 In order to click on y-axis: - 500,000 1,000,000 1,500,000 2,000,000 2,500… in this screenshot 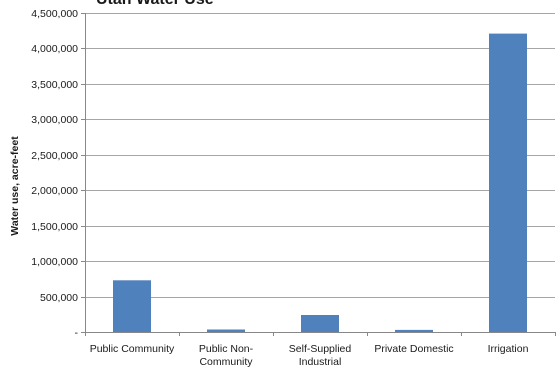, I will do `click(58, 173)`.